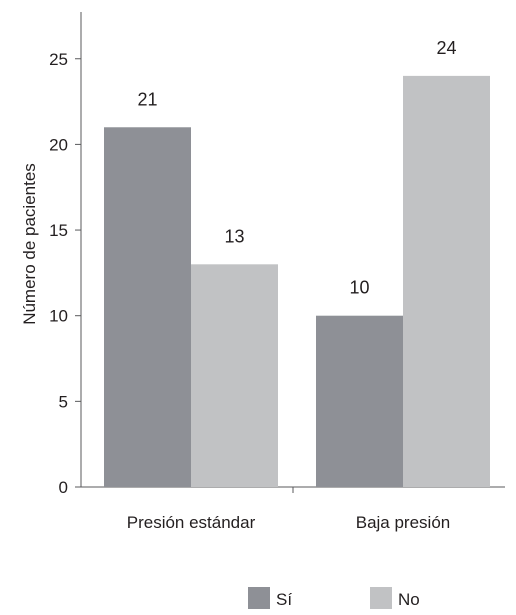 This screenshot has width=516, height=615. I want to click on legend-swatch-no, so click(381, 598).